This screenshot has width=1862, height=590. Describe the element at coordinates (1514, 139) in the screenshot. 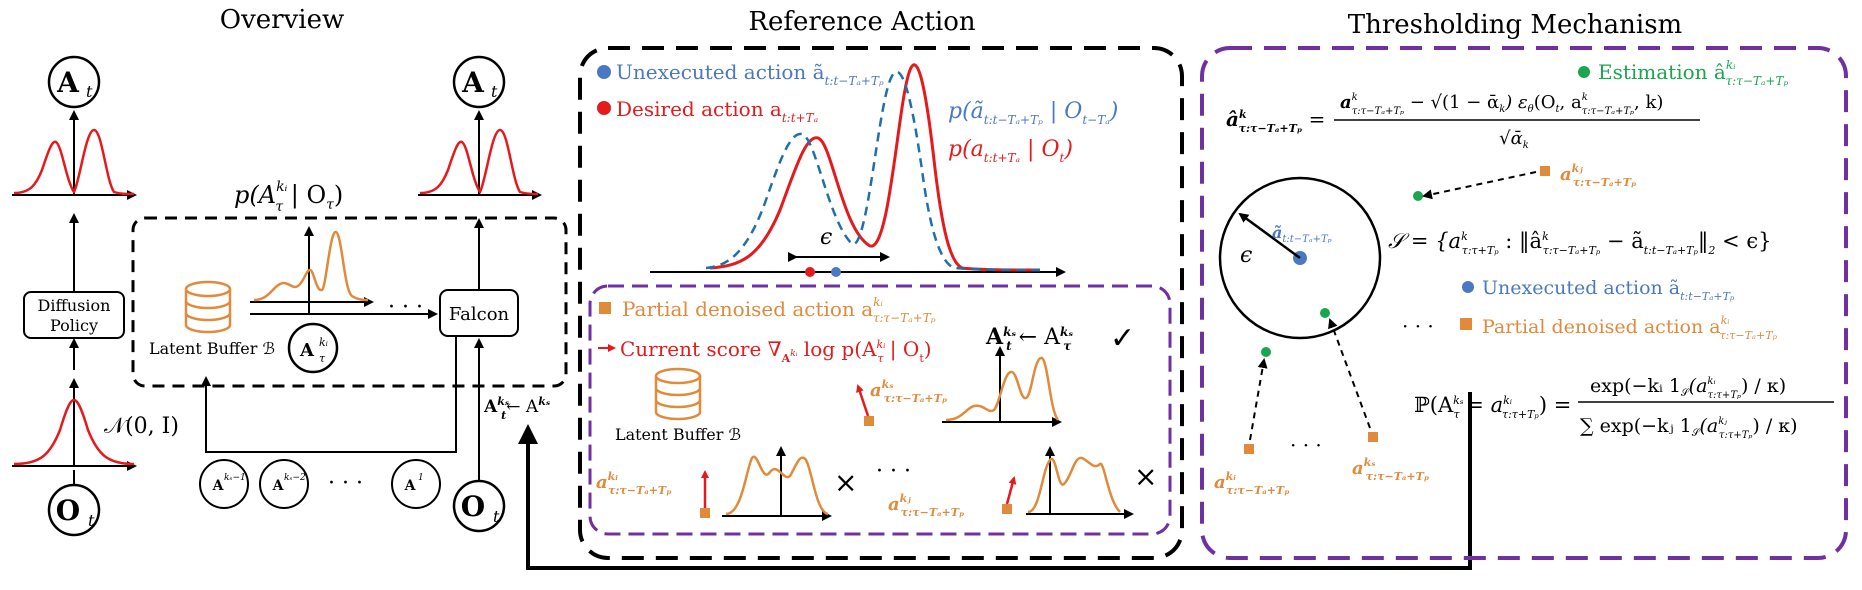

I see `estimate-denominator: √ᾱk` at that location.